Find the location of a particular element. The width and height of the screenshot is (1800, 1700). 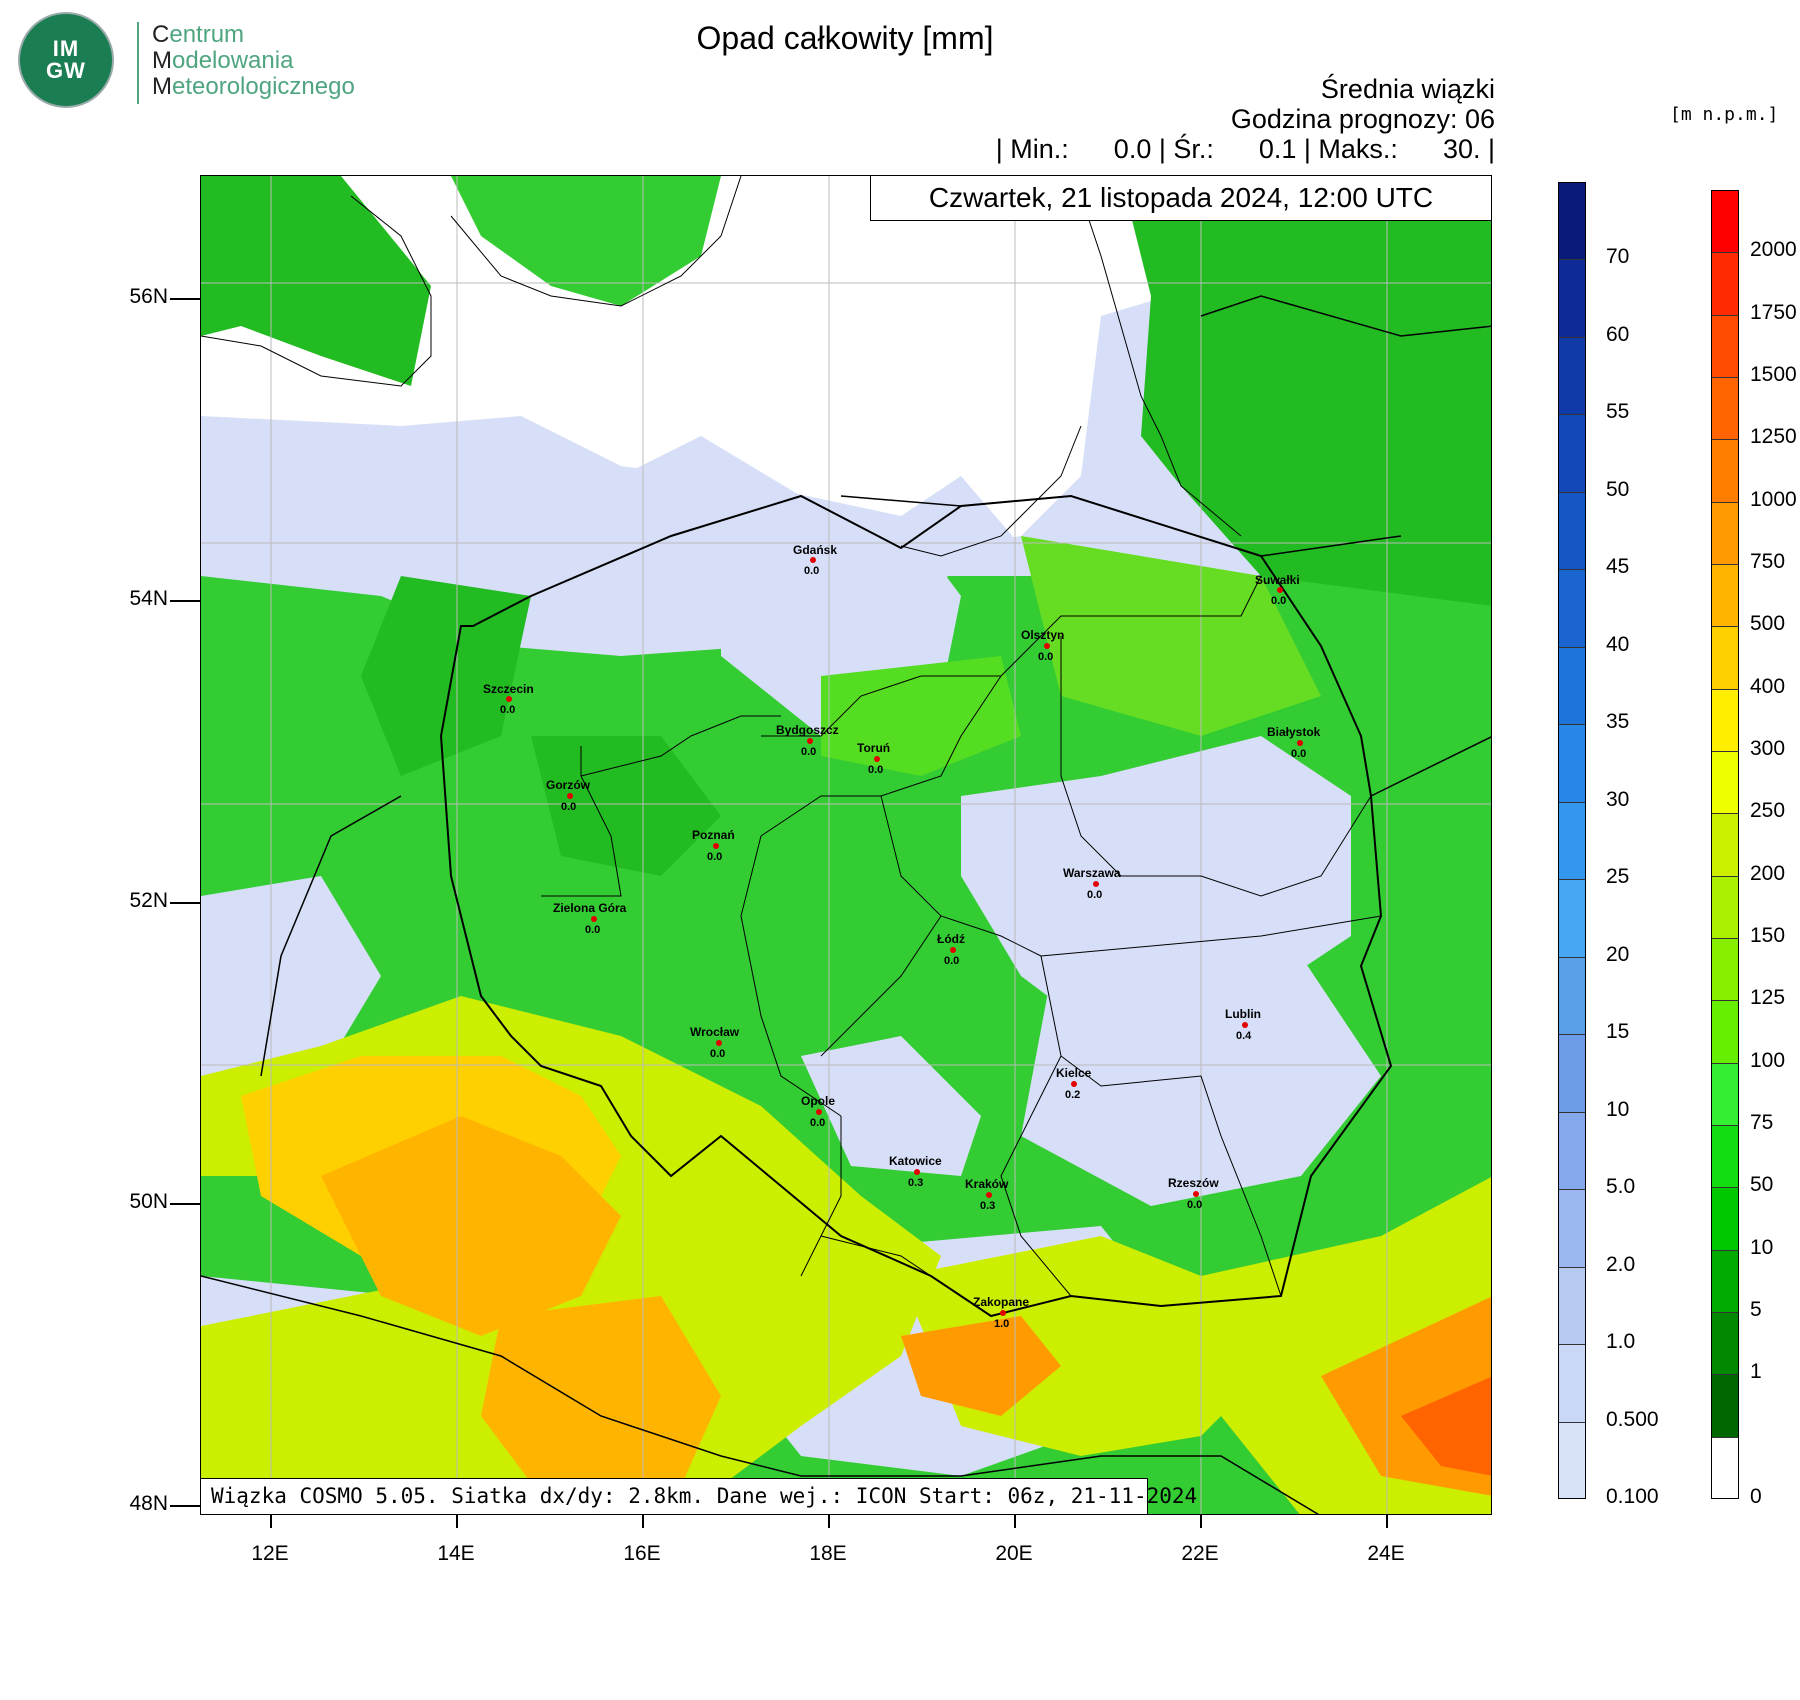

elevation-tick-label: 125 is located at coordinates (1768, 998).